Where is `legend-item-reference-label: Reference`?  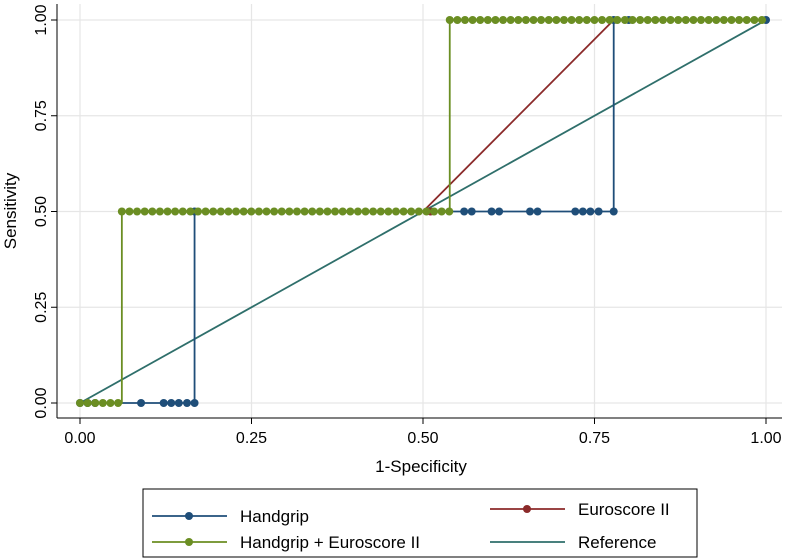
legend-item-reference-label: Reference is located at coordinates (617, 542).